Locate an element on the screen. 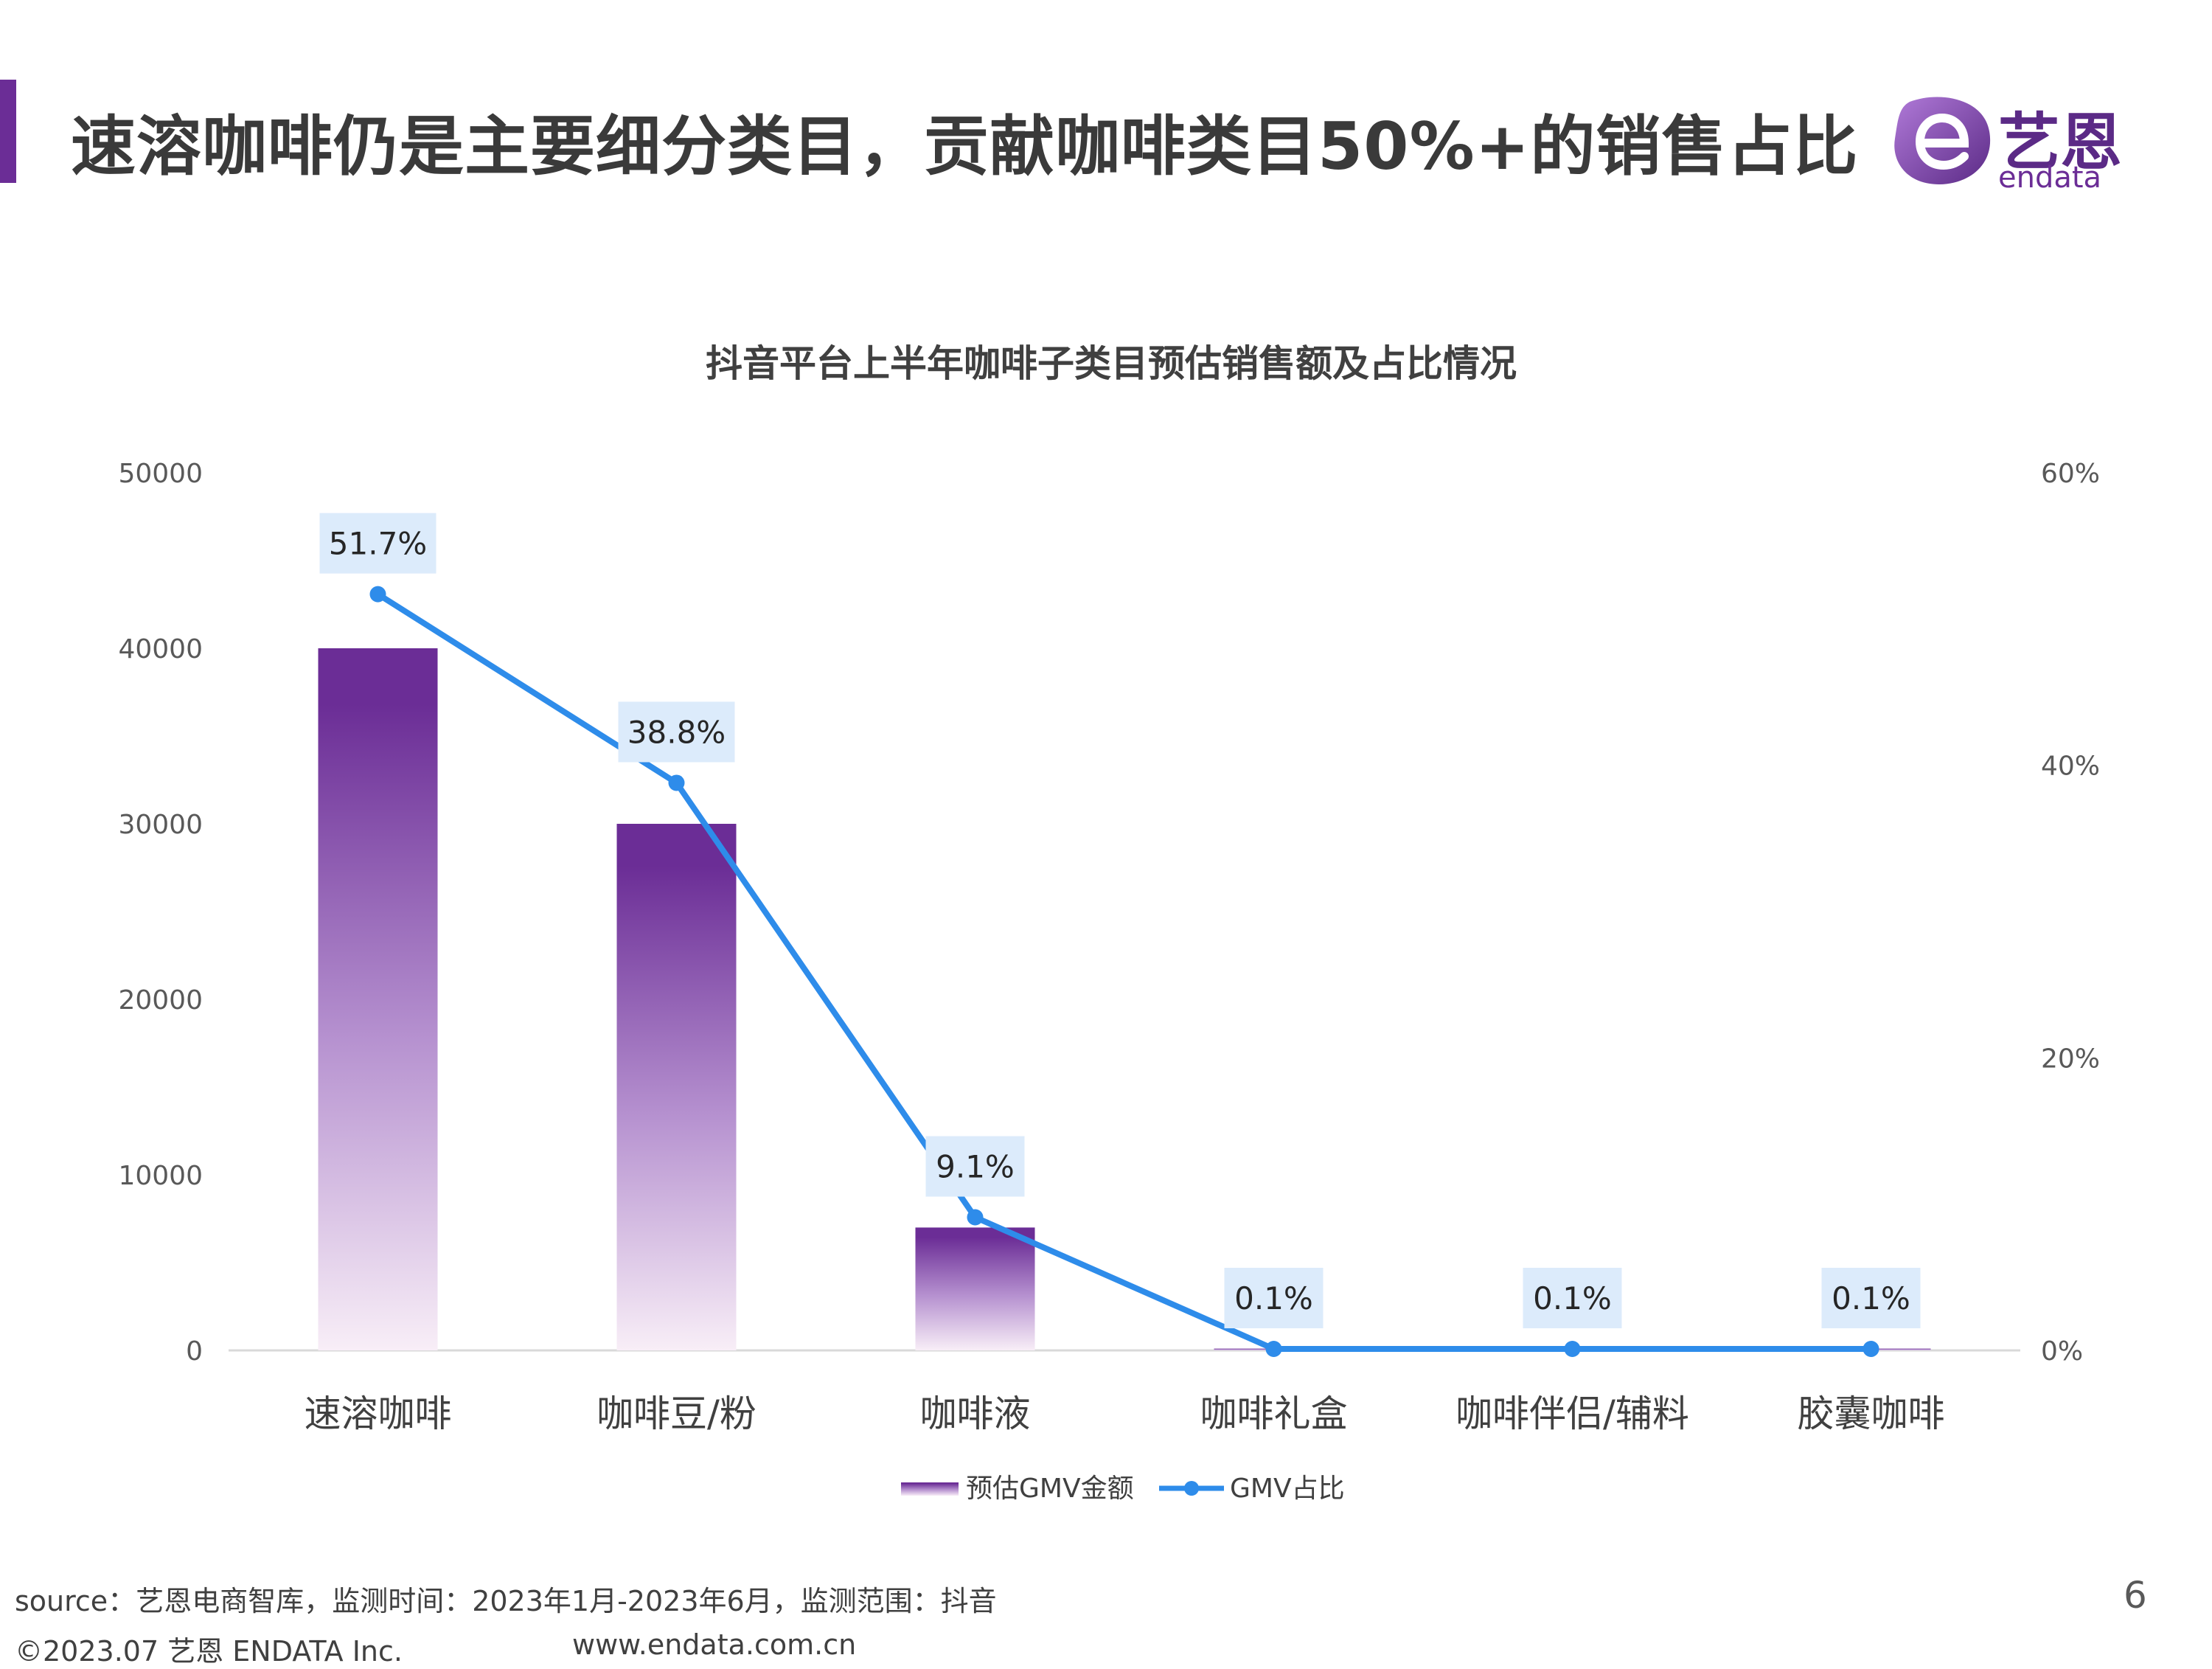 This screenshot has width=2212, height=1669. x-category-label: 咖啡伴侣/辅料 is located at coordinates (1572, 1413).